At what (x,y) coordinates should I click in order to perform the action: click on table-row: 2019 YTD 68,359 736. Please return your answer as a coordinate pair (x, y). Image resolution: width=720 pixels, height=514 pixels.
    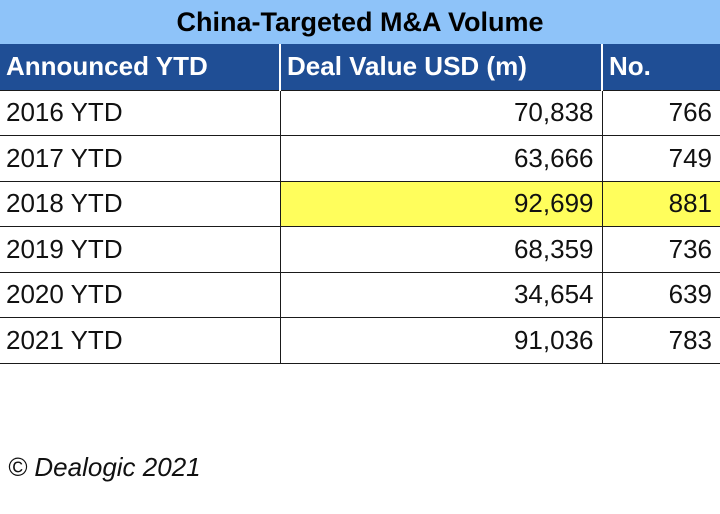
    Looking at the image, I should click on (360, 249).